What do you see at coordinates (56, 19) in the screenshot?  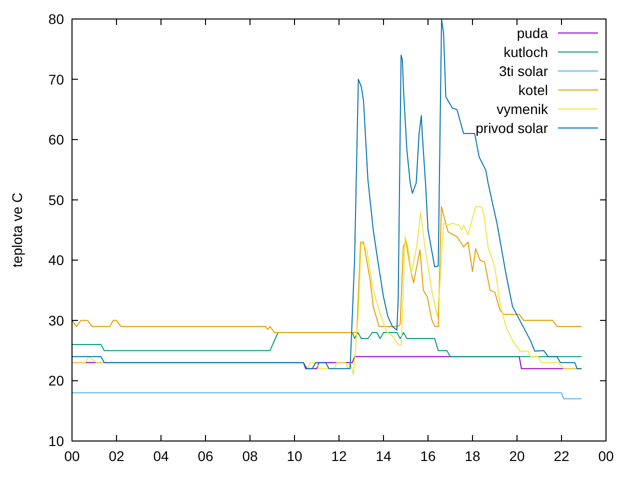 I see `y-tick-label: 80` at bounding box center [56, 19].